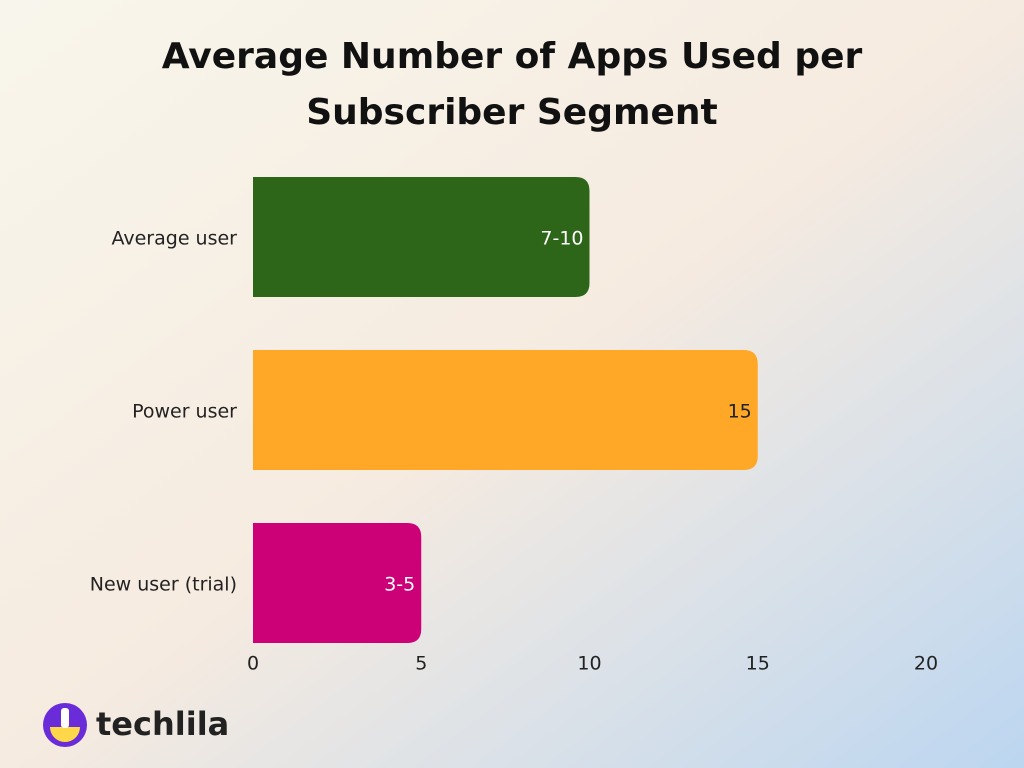 Image resolution: width=1024 pixels, height=768 pixels. Describe the element at coordinates (589, 664) in the screenshot. I see `x-tick-label: 10` at that location.